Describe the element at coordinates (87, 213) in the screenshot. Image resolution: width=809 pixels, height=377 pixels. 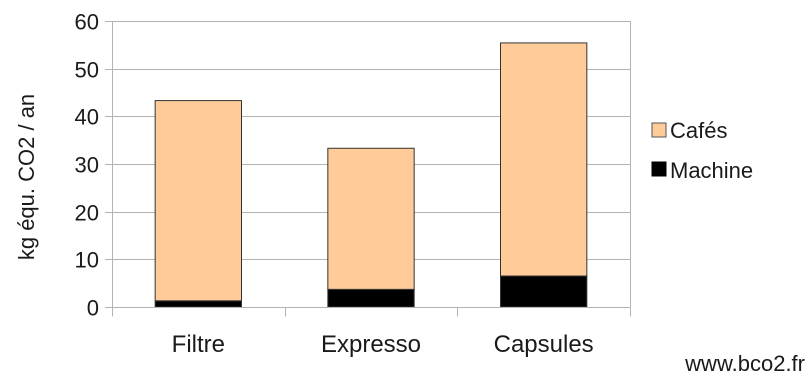
I see `y-tick-label-20: 20` at that location.